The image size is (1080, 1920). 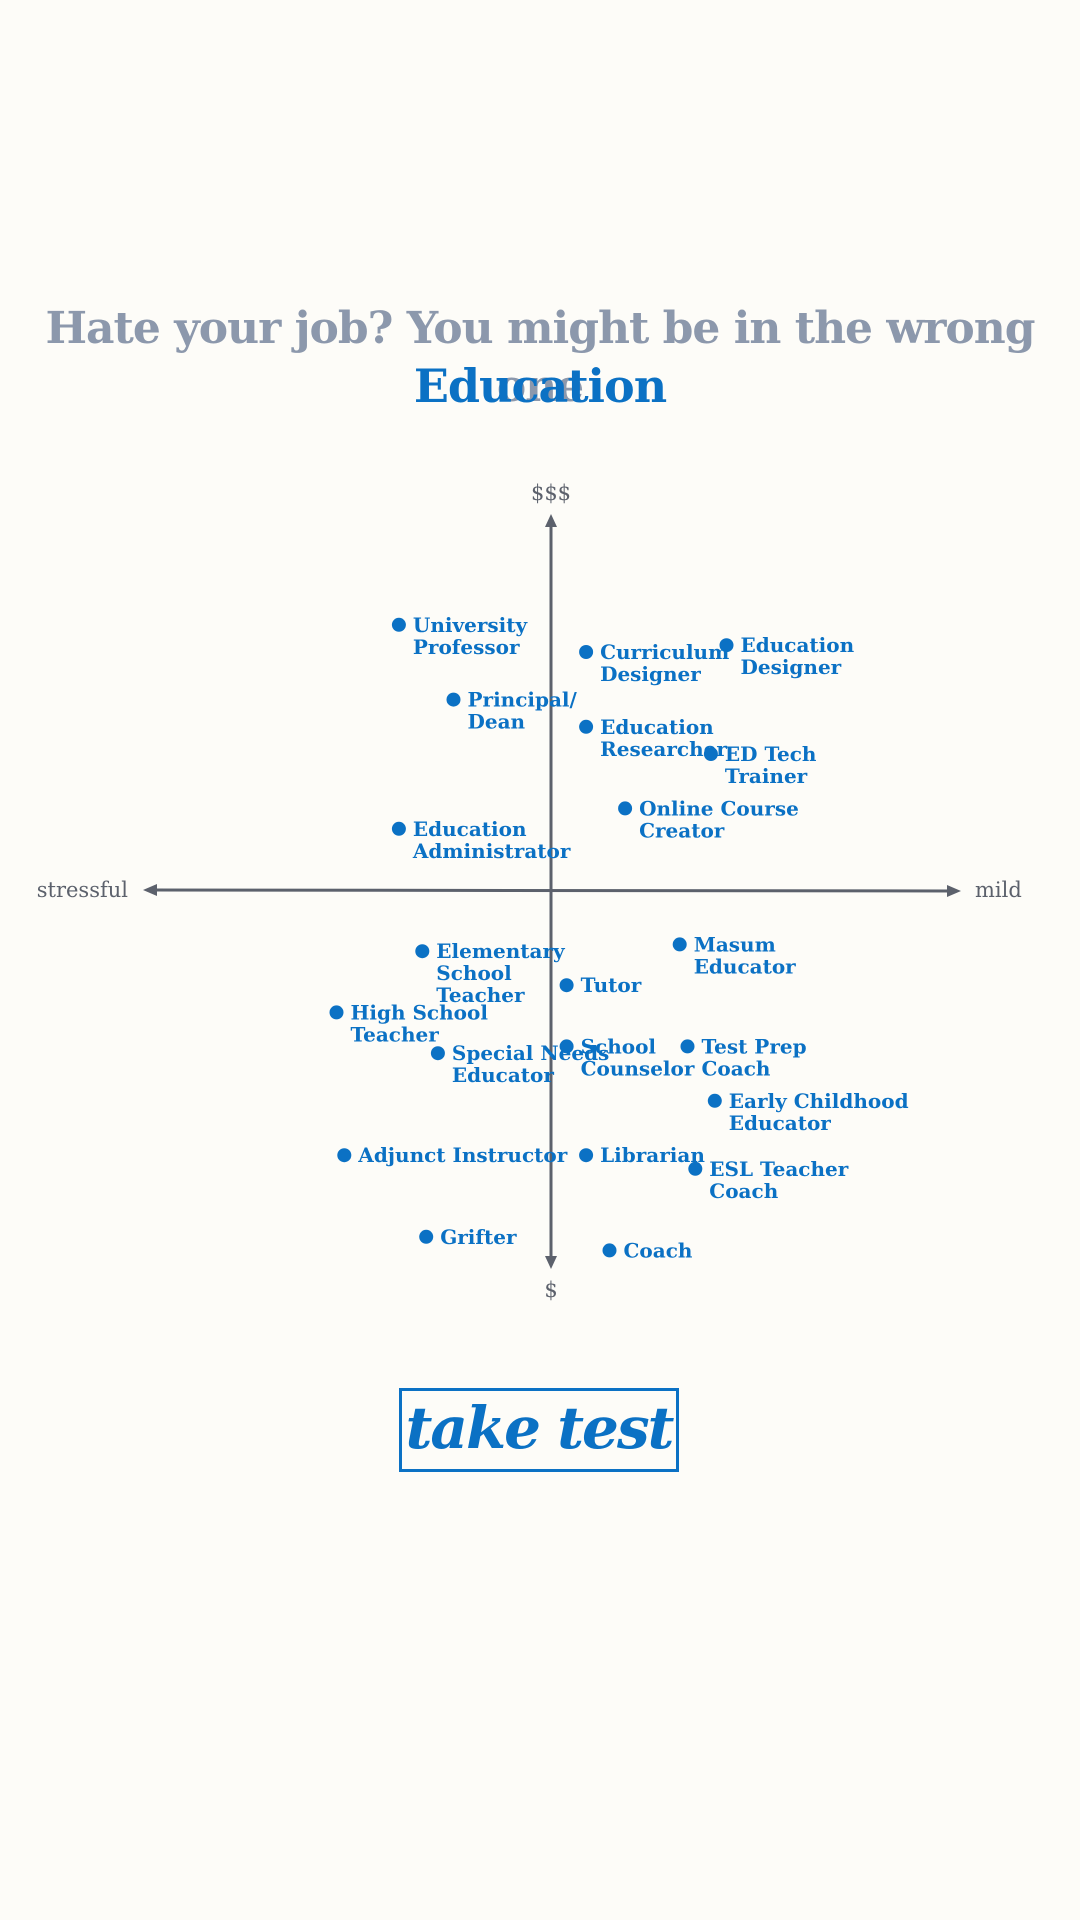 I want to click on job-label-line: Early Childhood, so click(x=819, y=1101).